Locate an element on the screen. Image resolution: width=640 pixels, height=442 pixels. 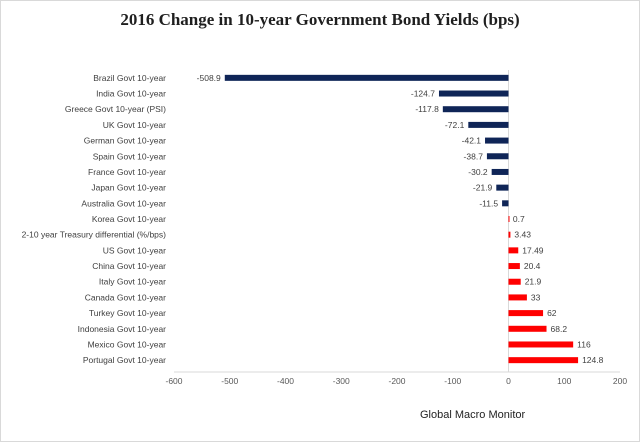
x-tick-label: -600 is located at coordinates (173, 381).